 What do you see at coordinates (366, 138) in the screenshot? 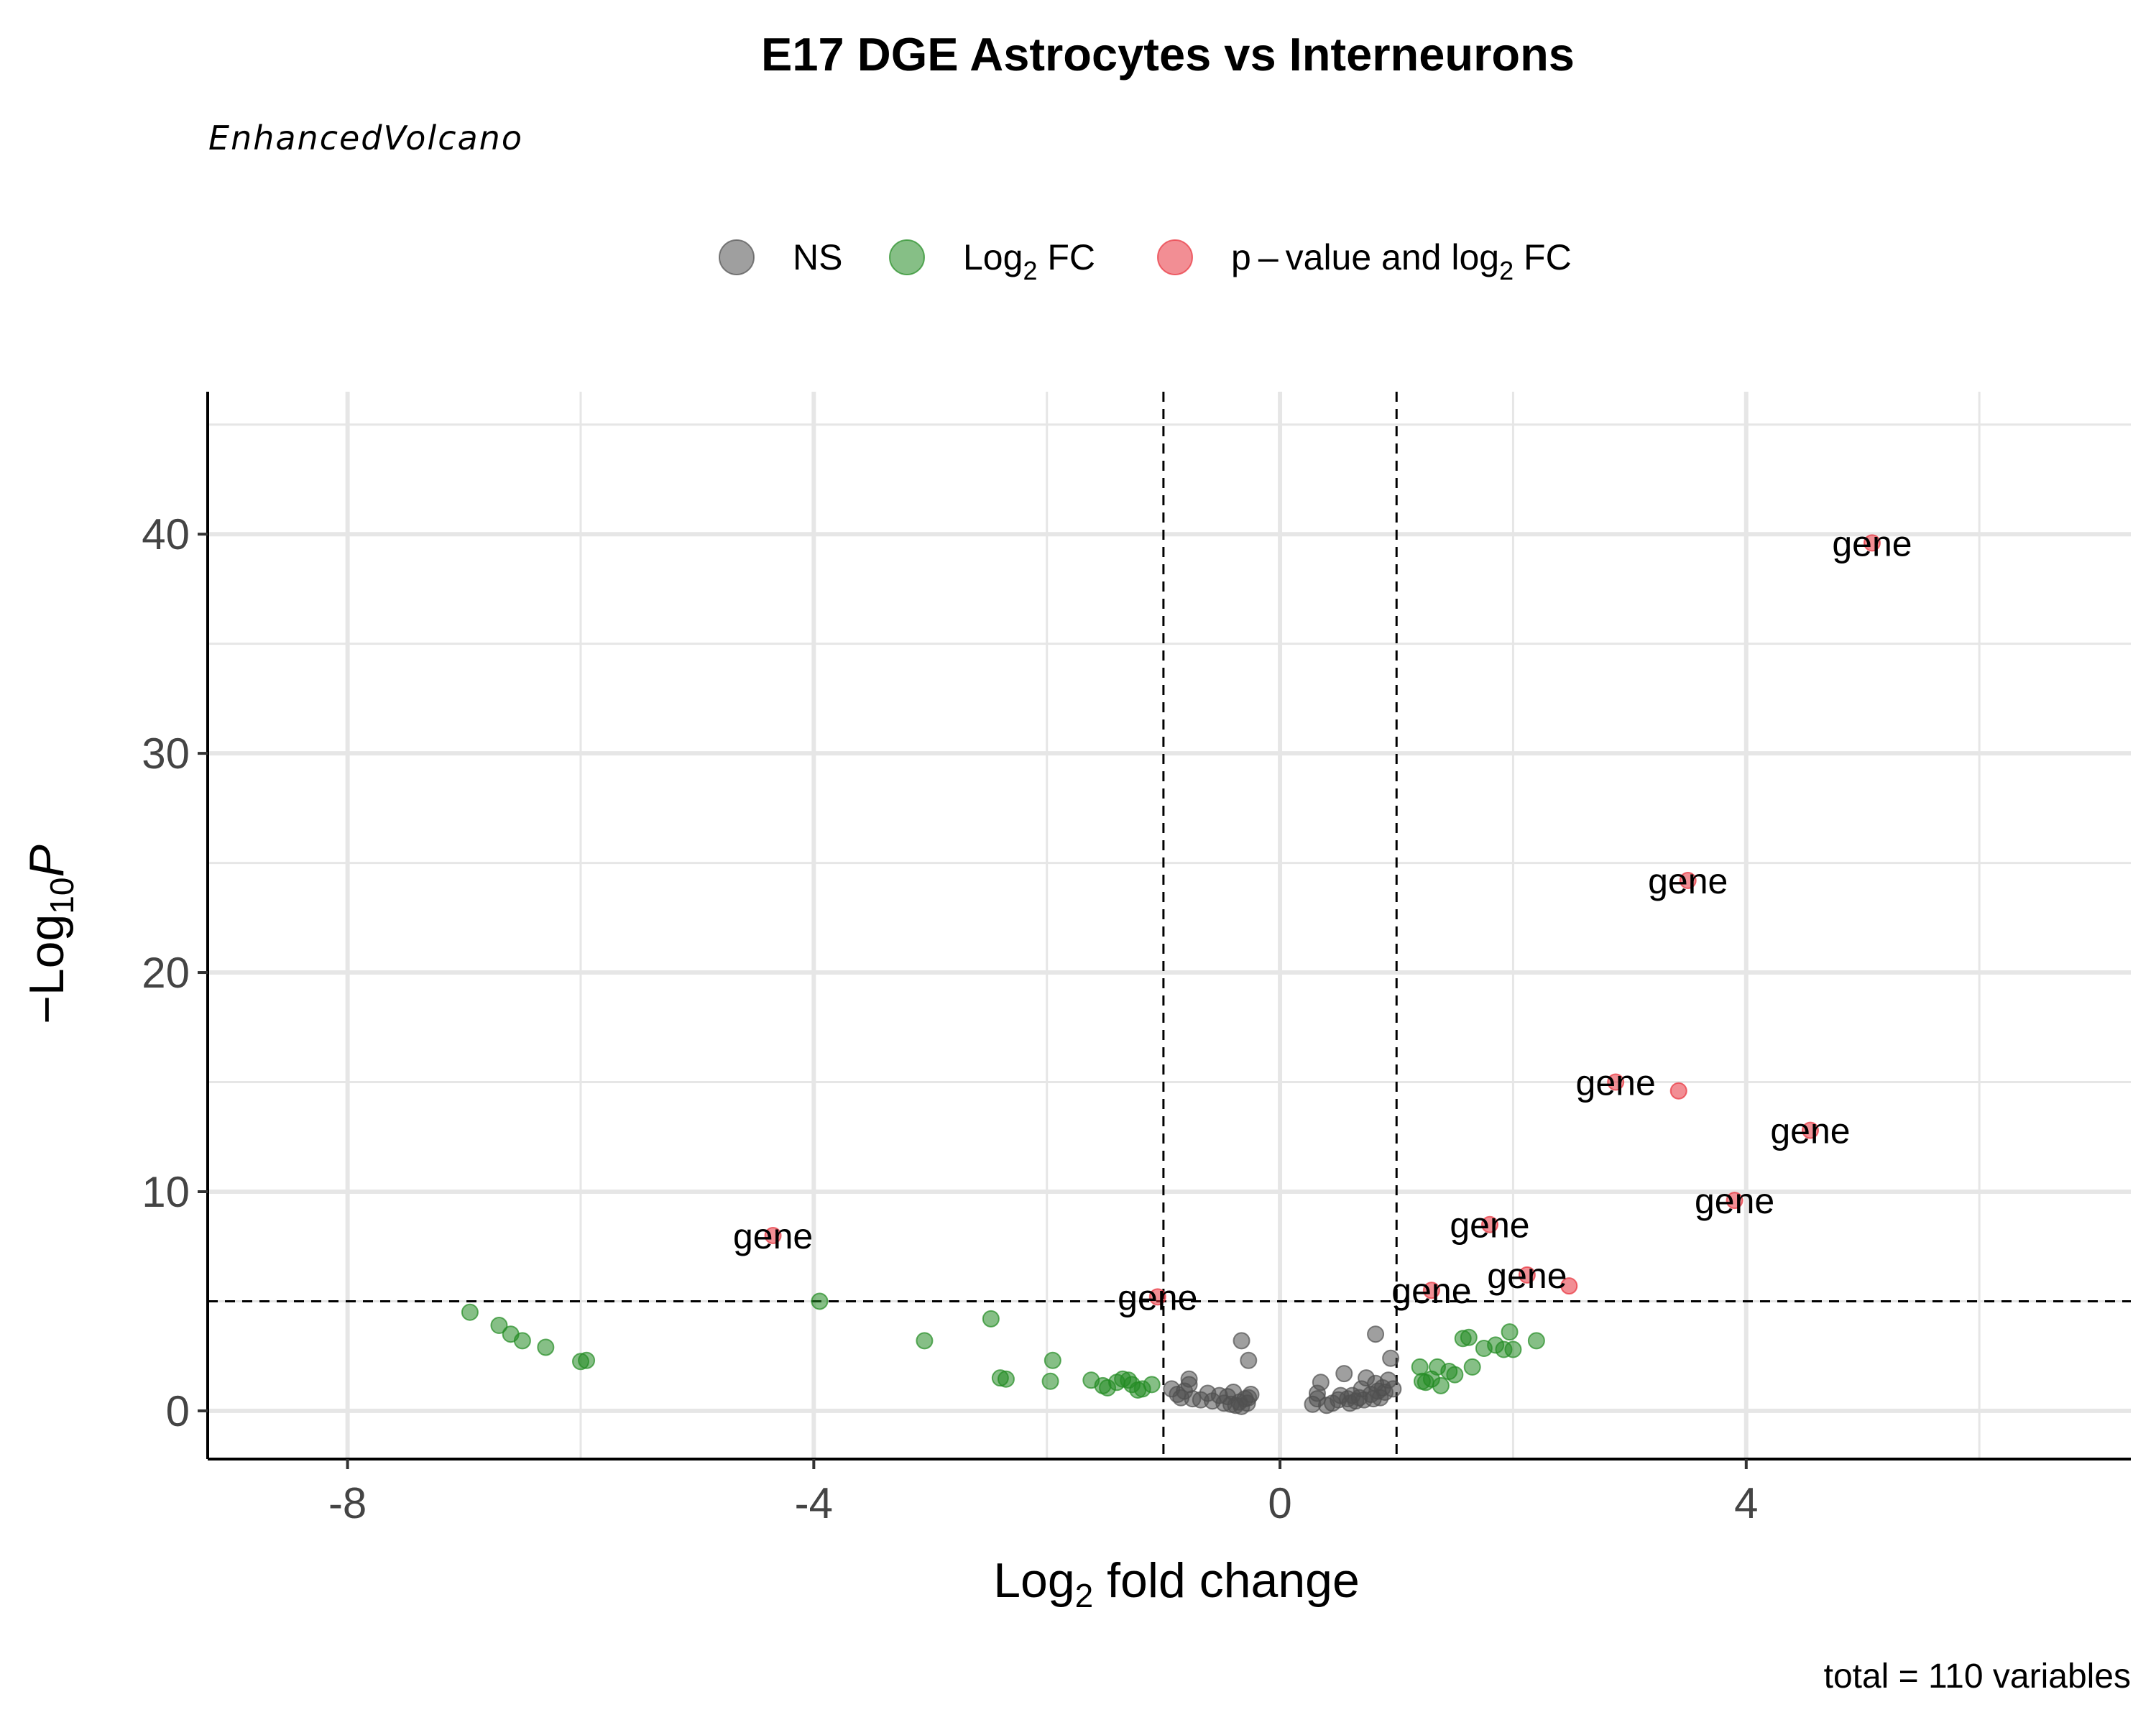
I see `chart-subtitle: EnhancedVolcano` at bounding box center [366, 138].